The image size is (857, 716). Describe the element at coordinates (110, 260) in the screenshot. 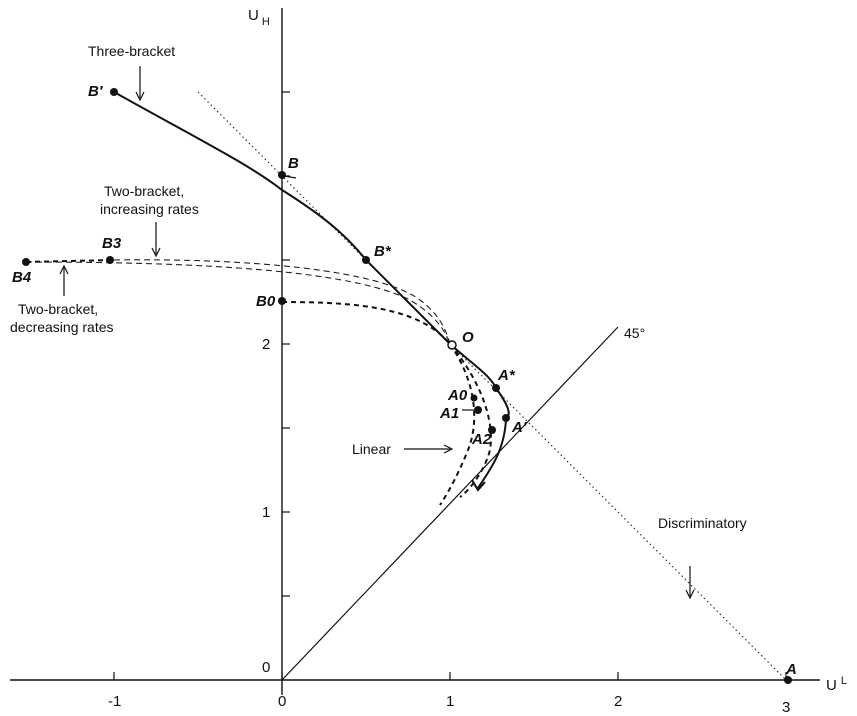

I see `point-b3` at that location.